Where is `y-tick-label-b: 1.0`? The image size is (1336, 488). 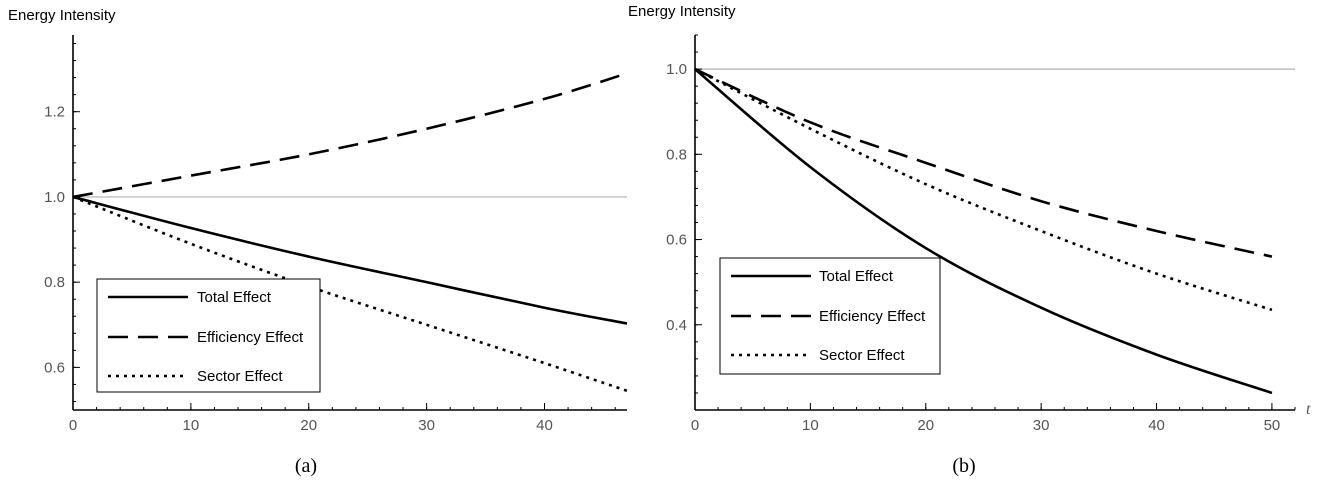 y-tick-label-b: 1.0 is located at coordinates (676, 69).